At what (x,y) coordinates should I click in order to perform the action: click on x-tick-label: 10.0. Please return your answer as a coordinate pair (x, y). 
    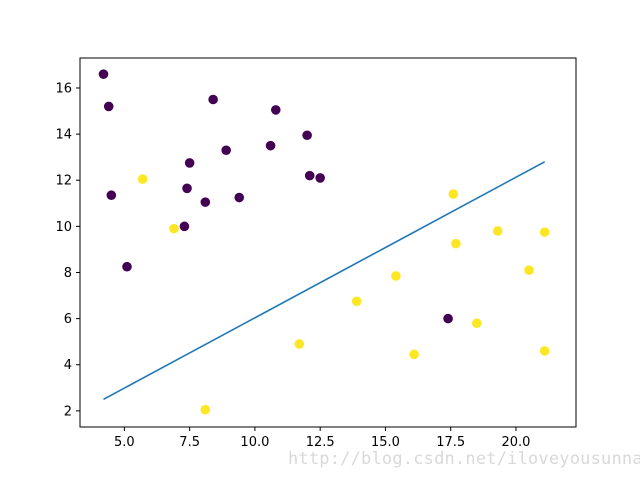
    Looking at the image, I should click on (254, 442).